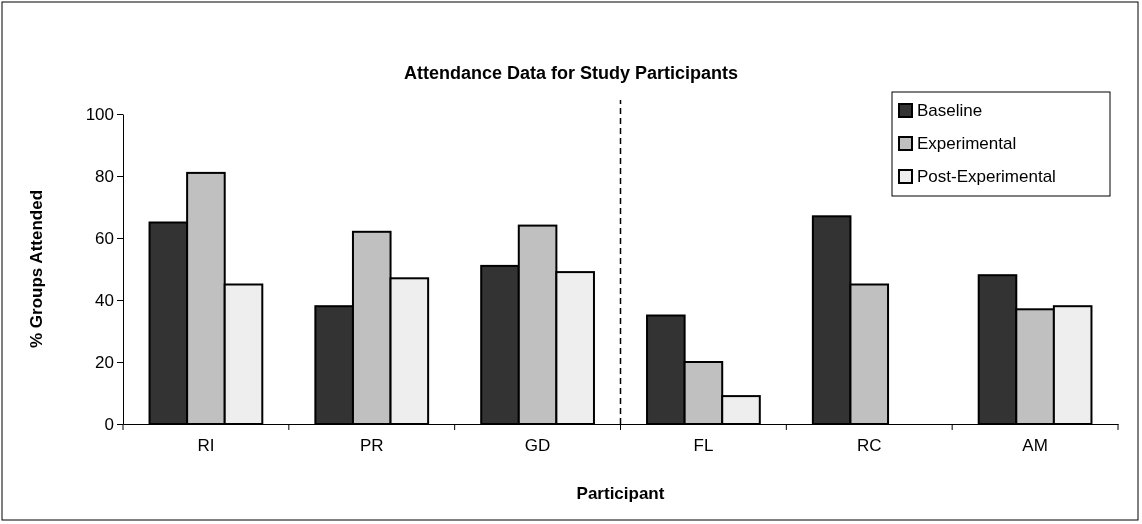 The height and width of the screenshot is (524, 1142). What do you see at coordinates (571, 73) in the screenshot?
I see `chart-title: Attendance Data for Study Participants` at bounding box center [571, 73].